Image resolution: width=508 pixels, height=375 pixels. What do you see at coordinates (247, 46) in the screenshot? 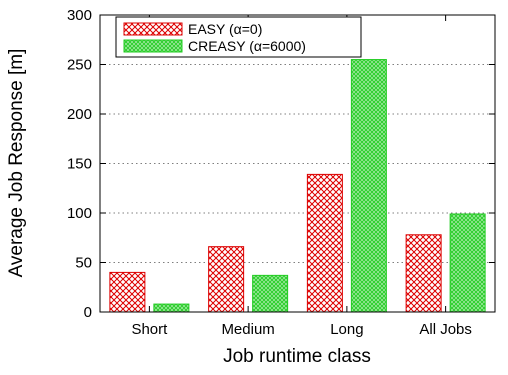
I see `legend-label-creasy: CREASY (α=6000)` at bounding box center [247, 46].